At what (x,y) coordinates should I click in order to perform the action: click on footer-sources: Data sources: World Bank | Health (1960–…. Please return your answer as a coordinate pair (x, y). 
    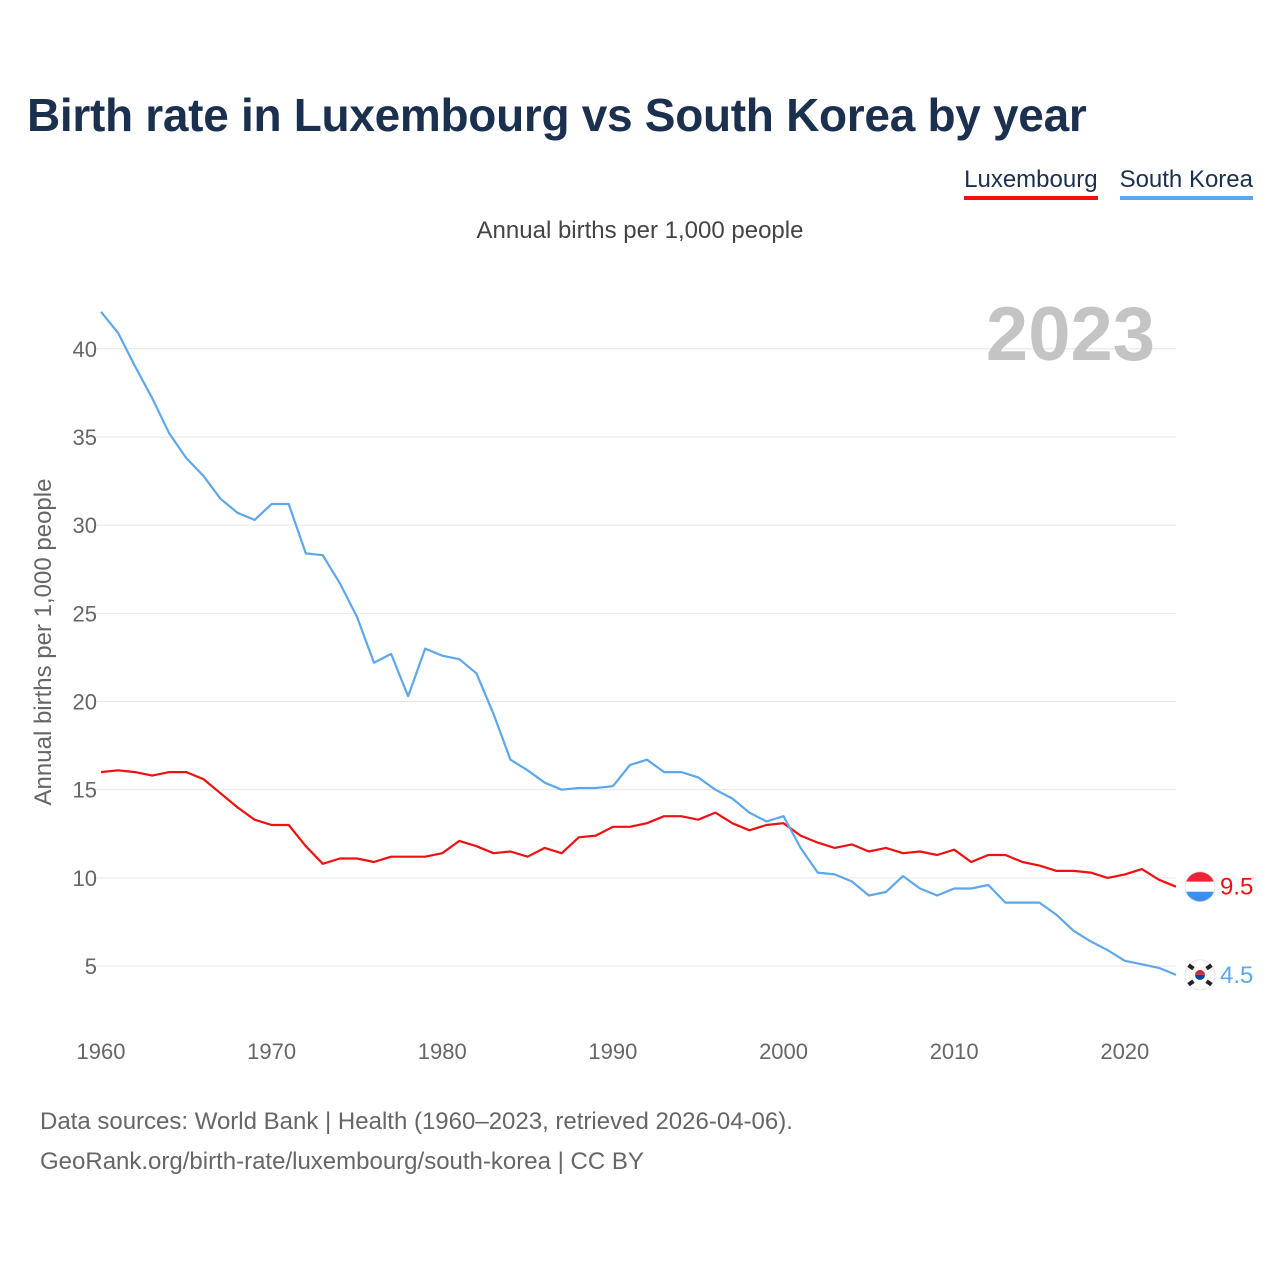
    Looking at the image, I should click on (416, 1121).